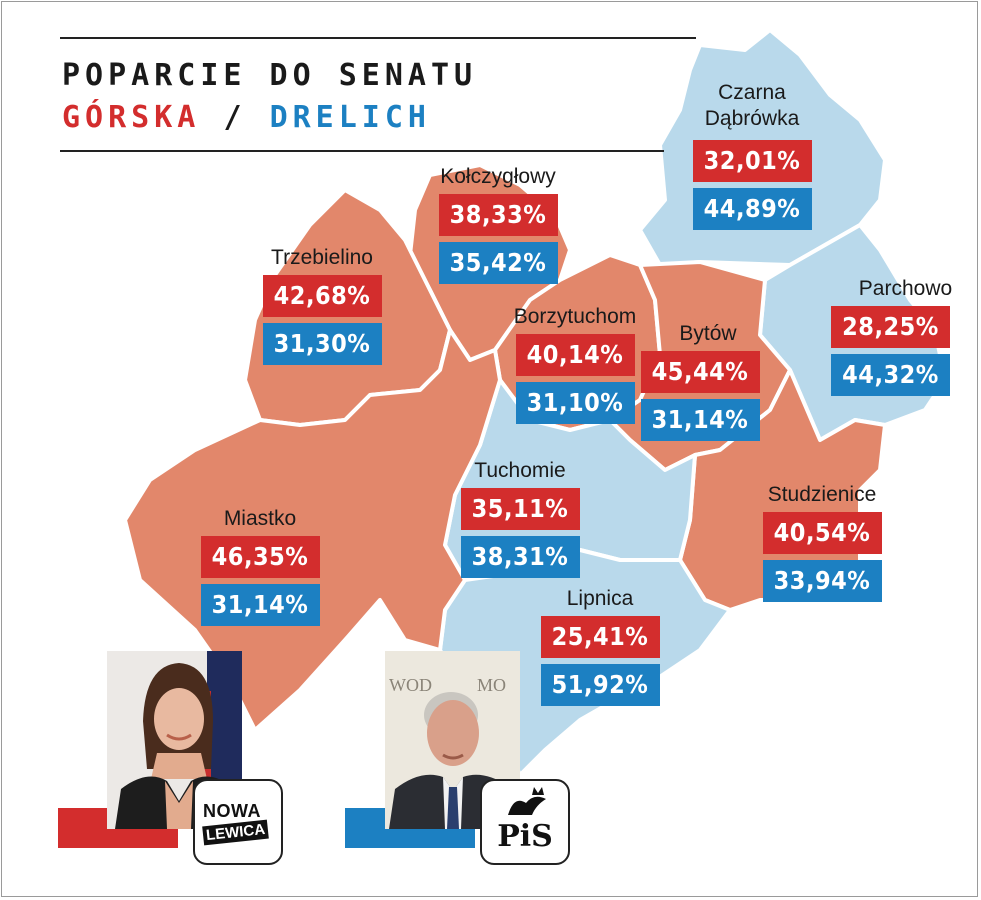 Image resolution: width=981 pixels, height=900 pixels. What do you see at coordinates (752, 161) in the screenshot?
I see `result-a: 32,01%` at bounding box center [752, 161].